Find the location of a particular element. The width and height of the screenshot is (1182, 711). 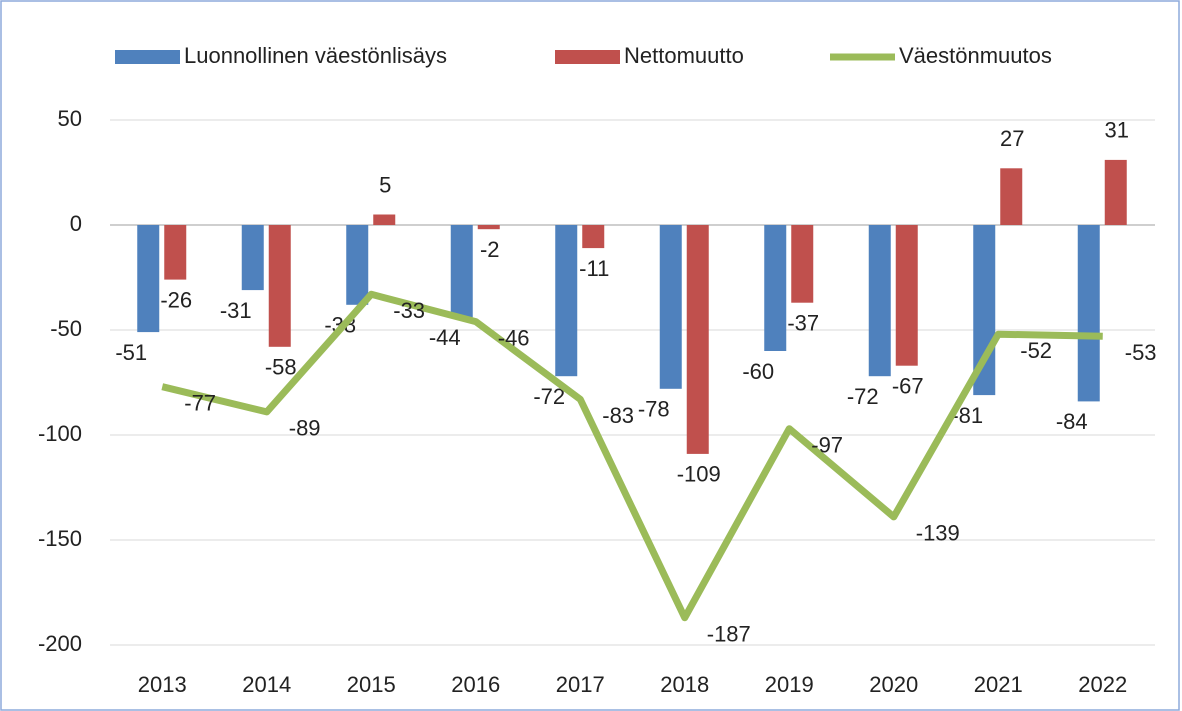

y-tick-label: -100 is located at coordinates (60, 433).